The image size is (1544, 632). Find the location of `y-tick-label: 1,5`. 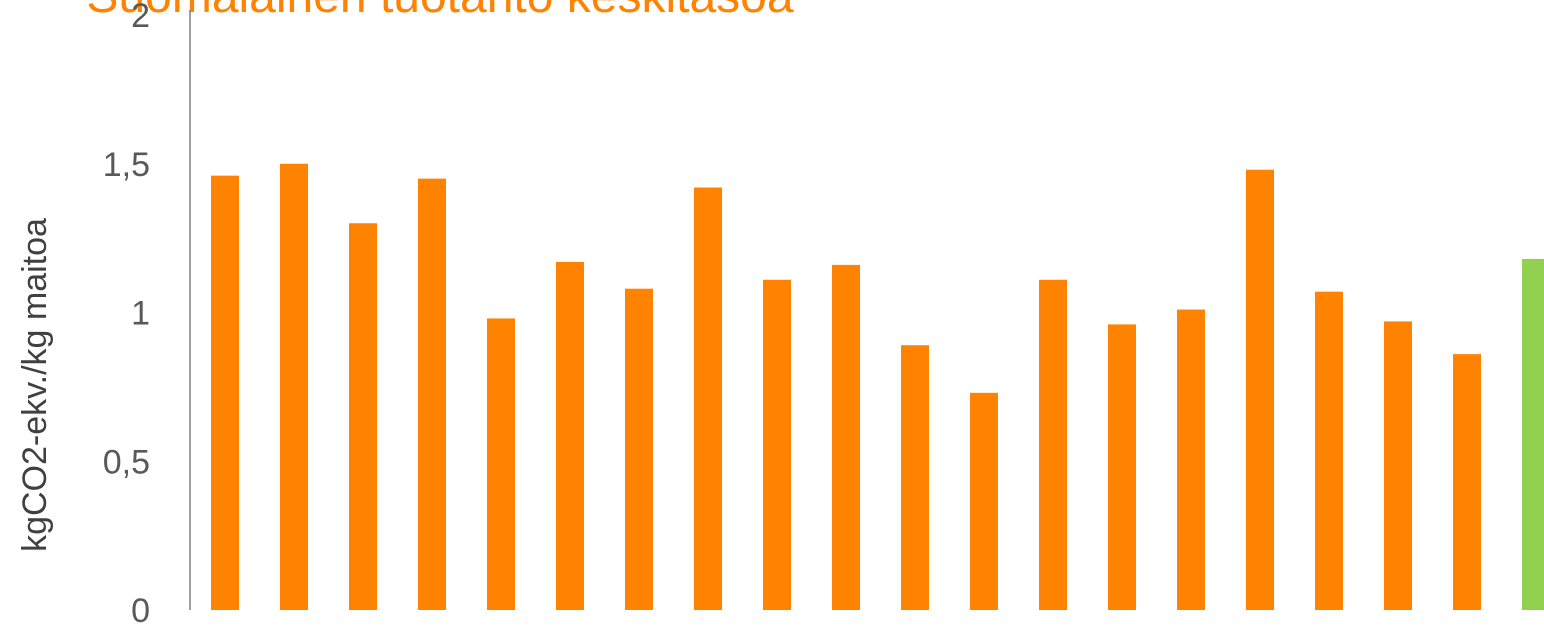

y-tick-label: 1,5 is located at coordinates (126, 165).